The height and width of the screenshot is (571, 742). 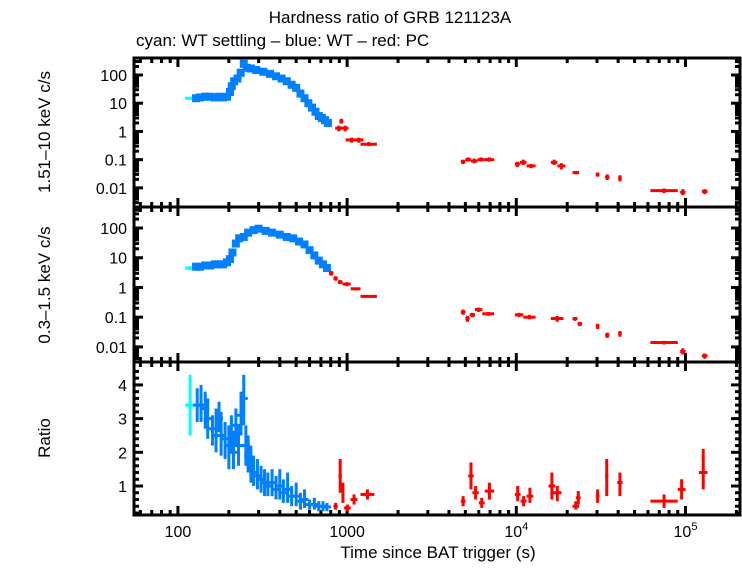 What do you see at coordinates (113, 76) in the screenshot?
I see `panel-1-y-tick-label: 100` at bounding box center [113, 76].